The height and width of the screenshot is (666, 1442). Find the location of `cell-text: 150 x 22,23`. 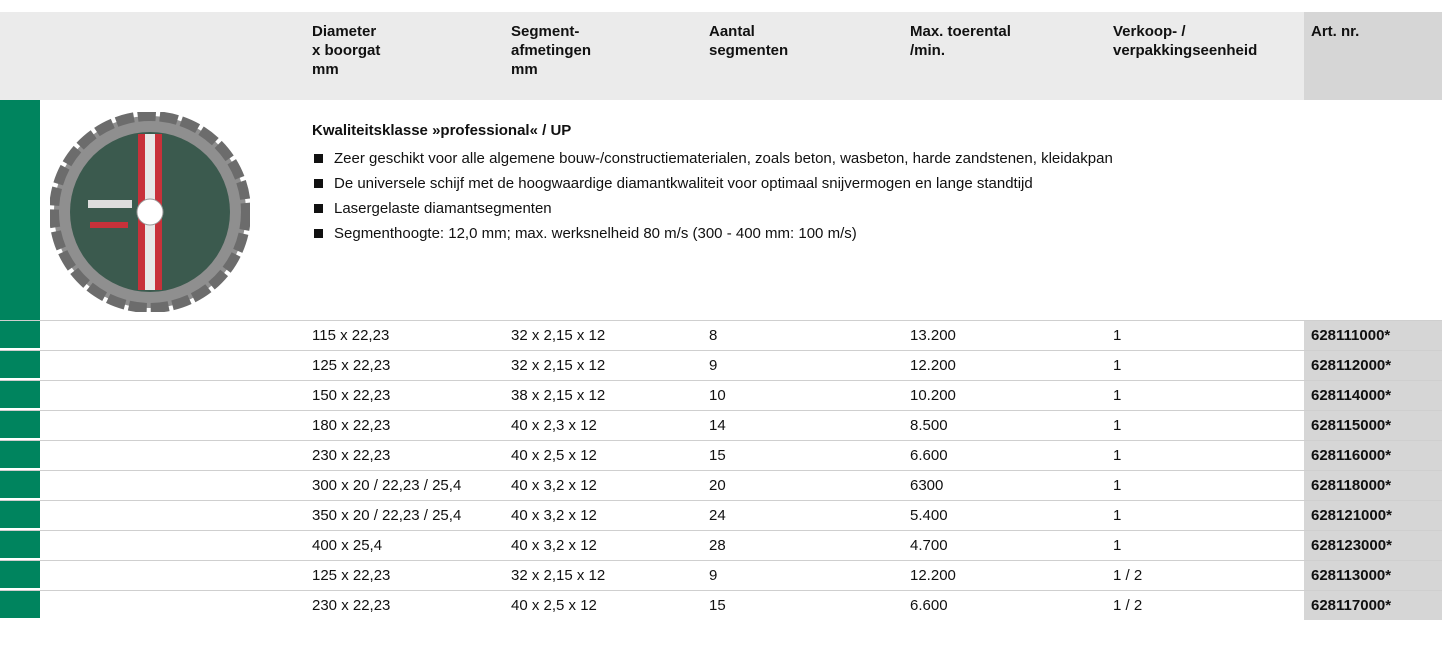

cell-text: 150 x 22,23 is located at coordinates (351, 395).